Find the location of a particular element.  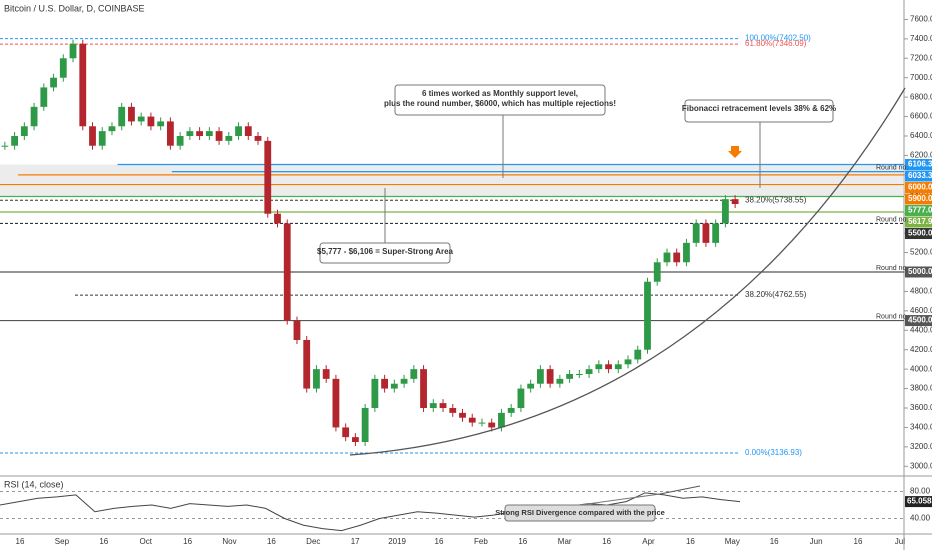

y-tick-label: 4600.00 is located at coordinates (921, 310).